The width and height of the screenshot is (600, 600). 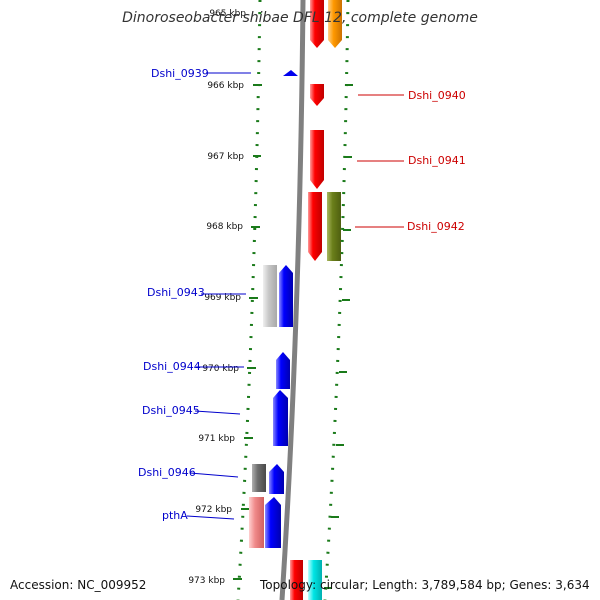 I want to click on outer-major-ticks, so click(x=338, y=336).